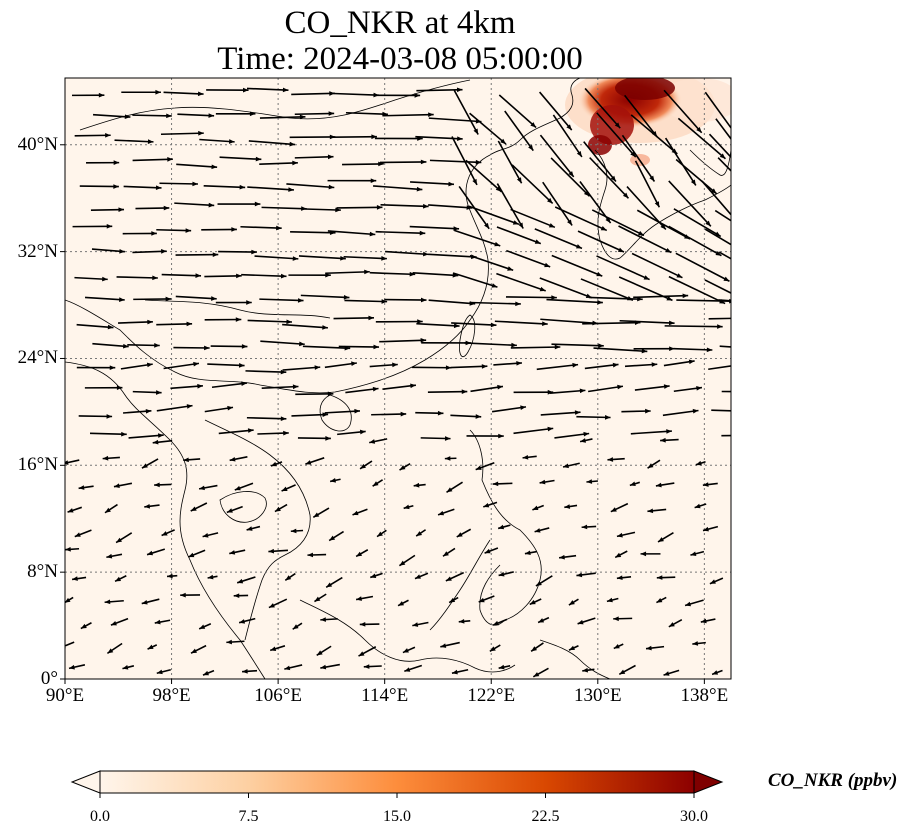 Image resolution: width=920 pixels, height=836 pixels. Describe the element at coordinates (397, 782) in the screenshot. I see `colorbar-gradient` at that location.